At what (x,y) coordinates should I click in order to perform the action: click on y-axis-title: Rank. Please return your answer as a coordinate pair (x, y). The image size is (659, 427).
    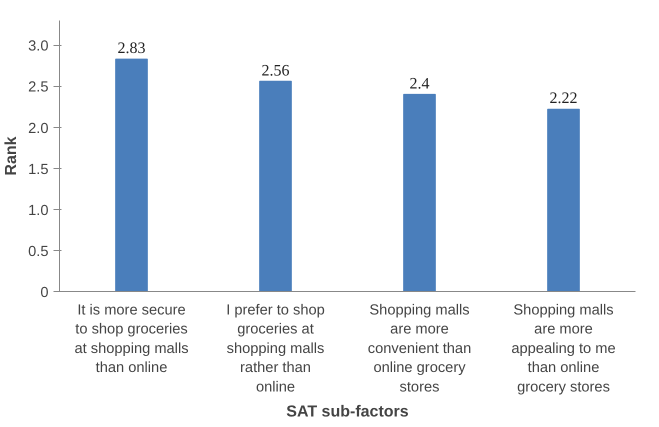
    Looking at the image, I should click on (11, 156).